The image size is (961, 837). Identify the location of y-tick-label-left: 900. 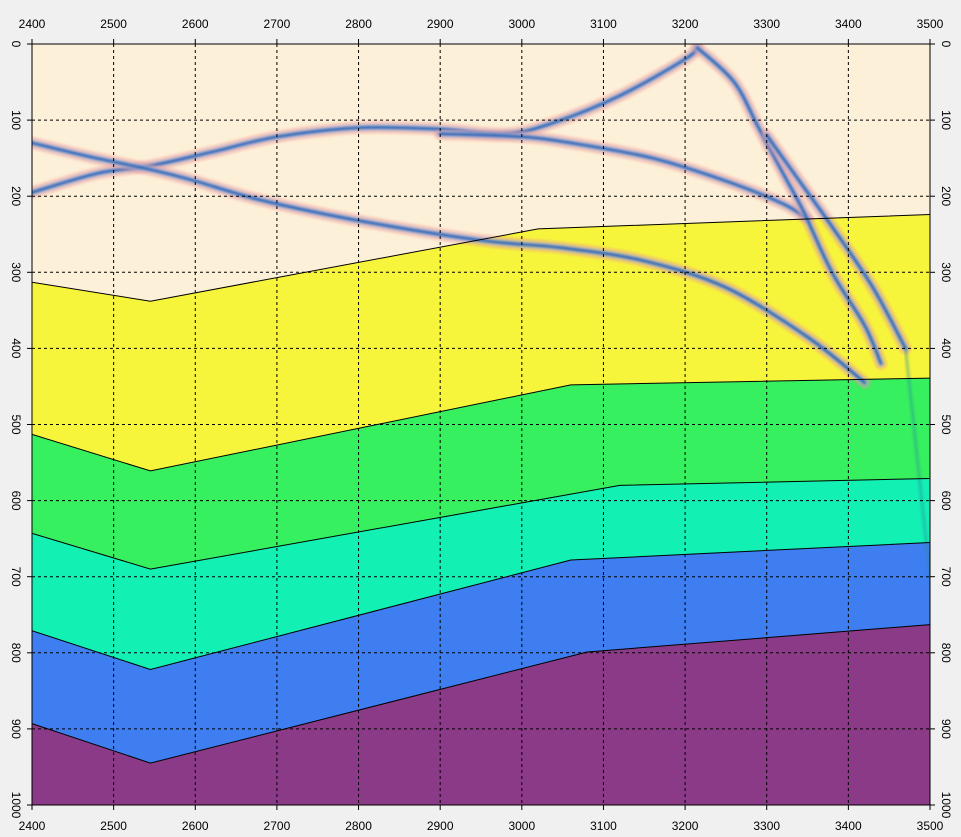
(16, 729).